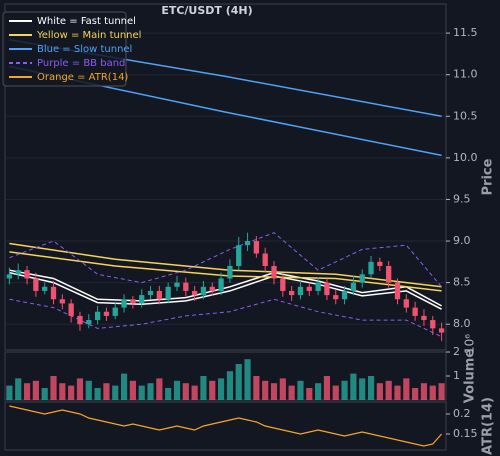 Image resolution: width=500 pixels, height=456 pixels. I want to click on atr-line, so click(226, 426).